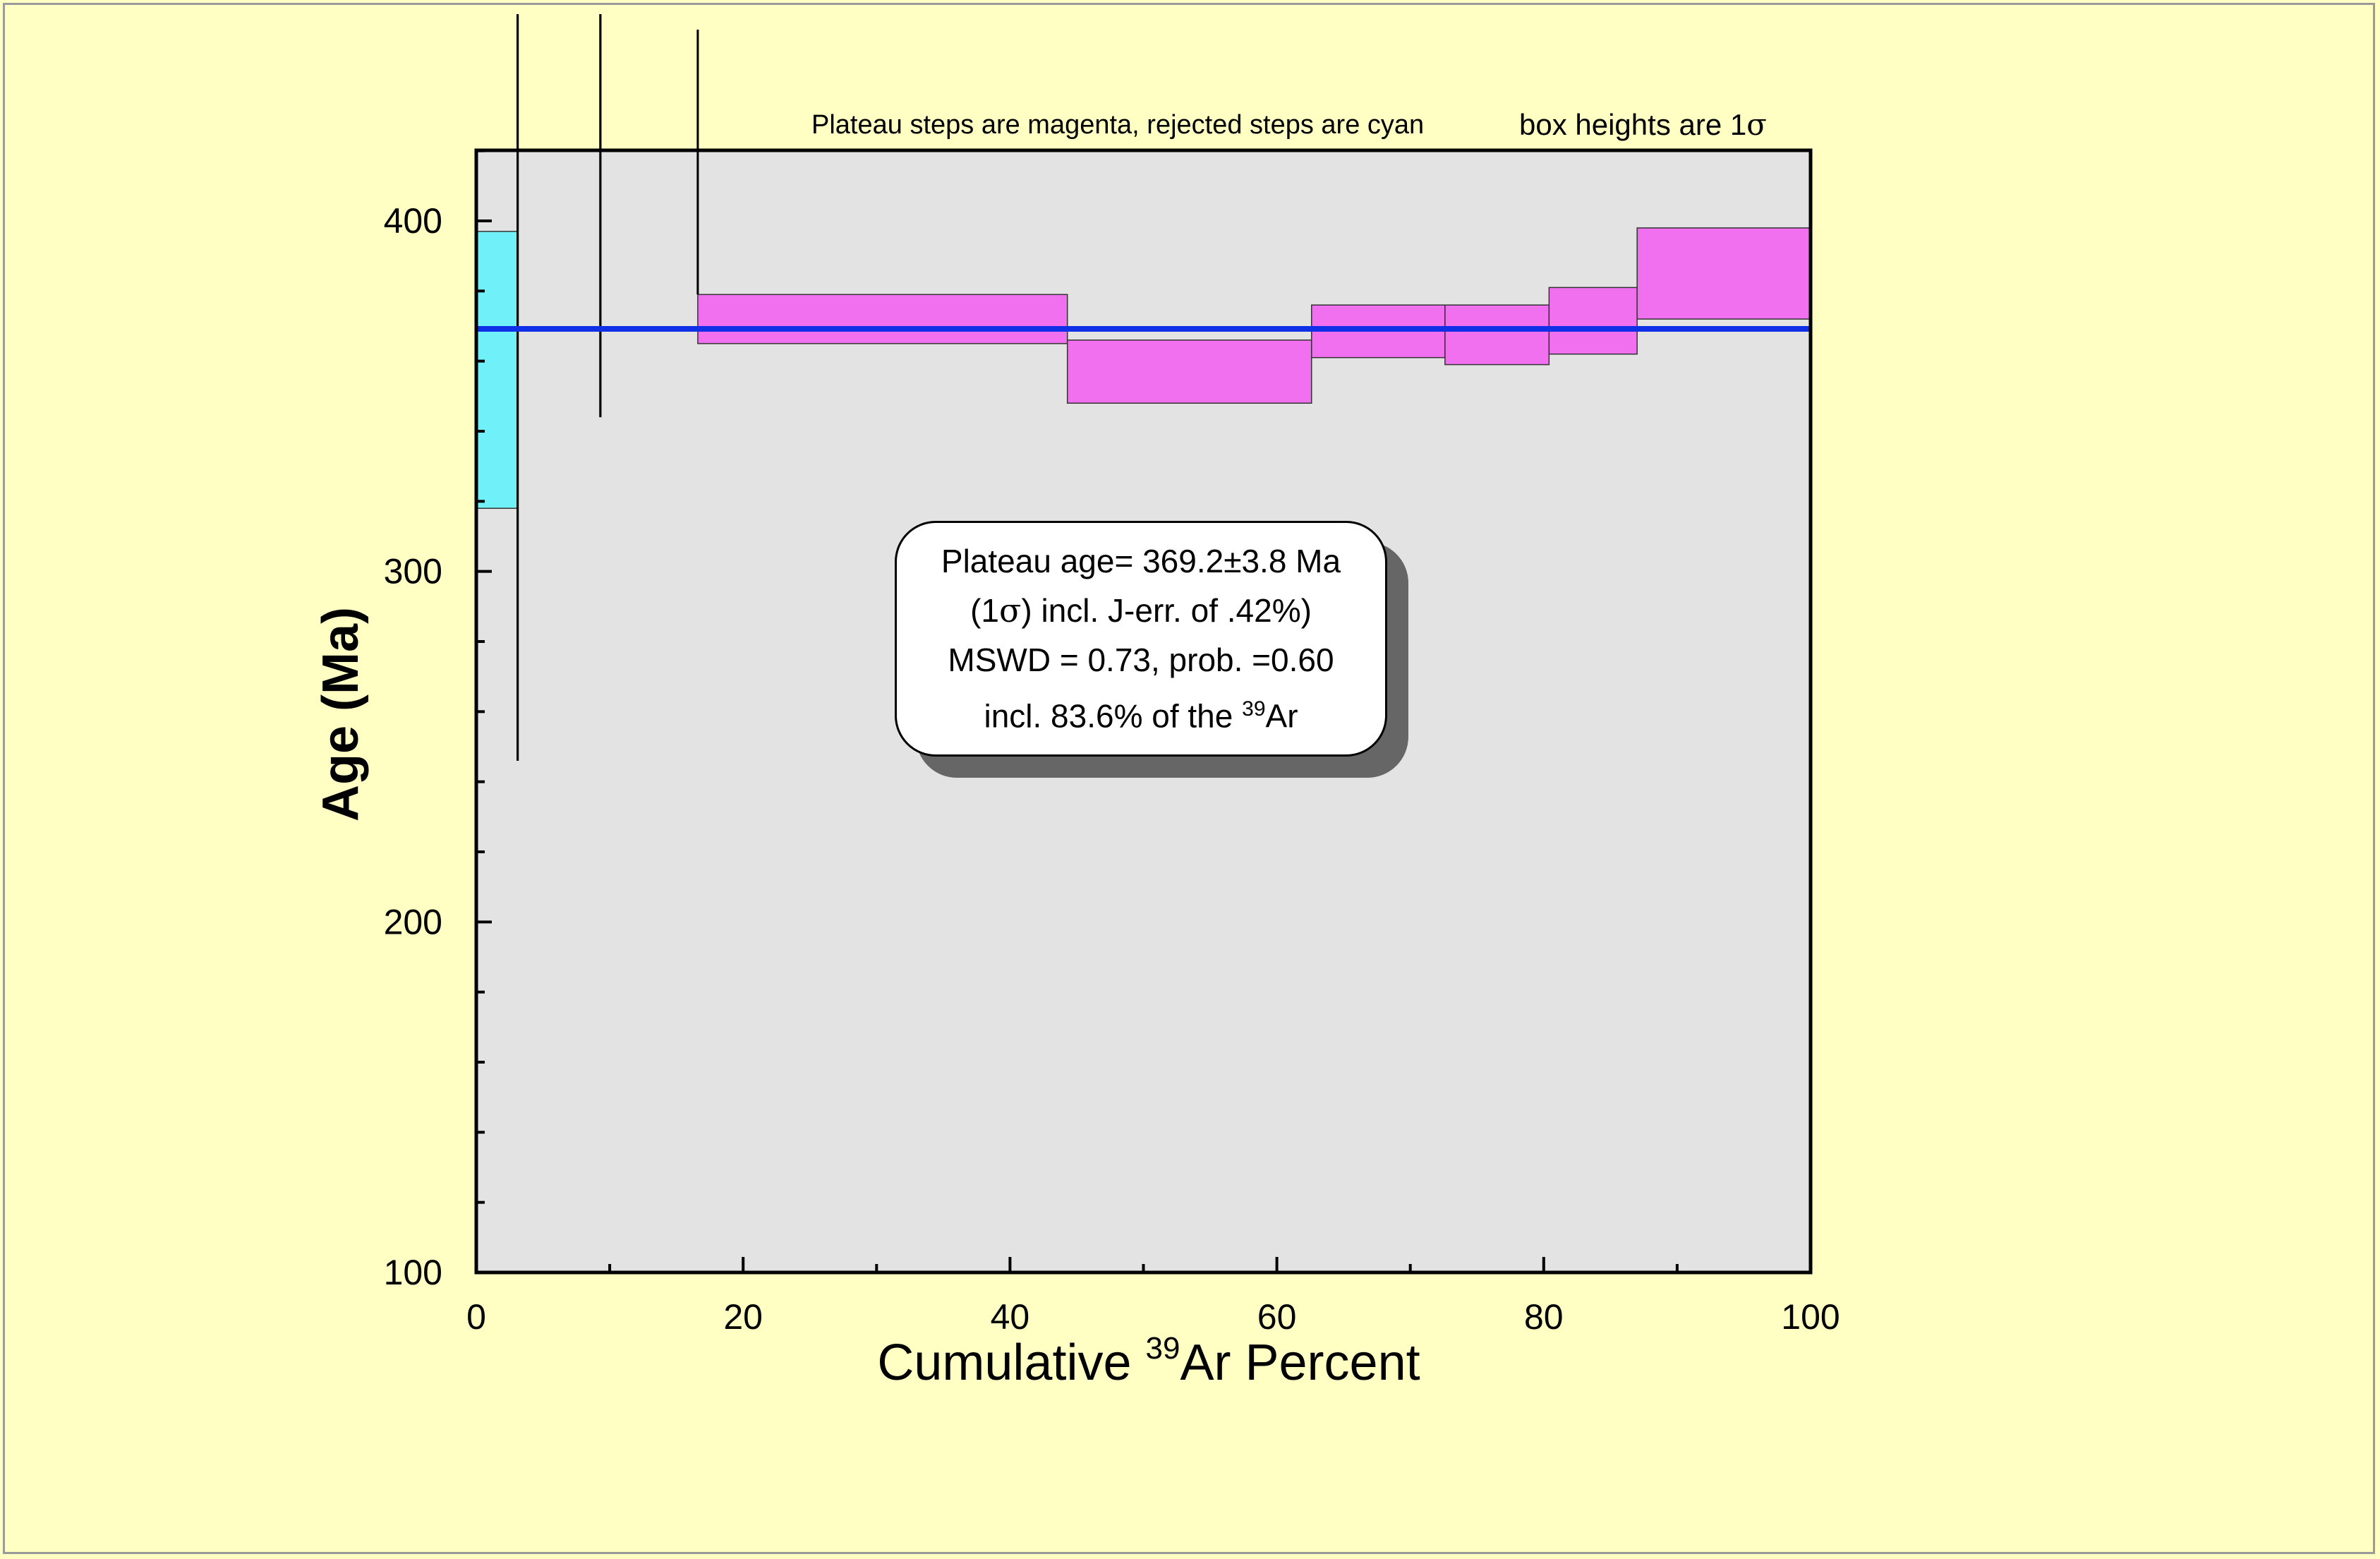 The width and height of the screenshot is (2380, 1559). What do you see at coordinates (341, 714) in the screenshot?
I see `y-axis-label: Age (Ma)` at bounding box center [341, 714].